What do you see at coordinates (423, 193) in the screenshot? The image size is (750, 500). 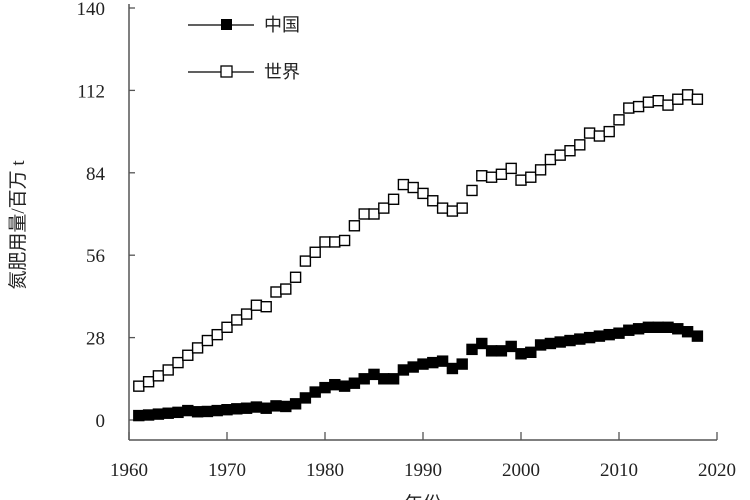 I see `world-point-1990` at bounding box center [423, 193].